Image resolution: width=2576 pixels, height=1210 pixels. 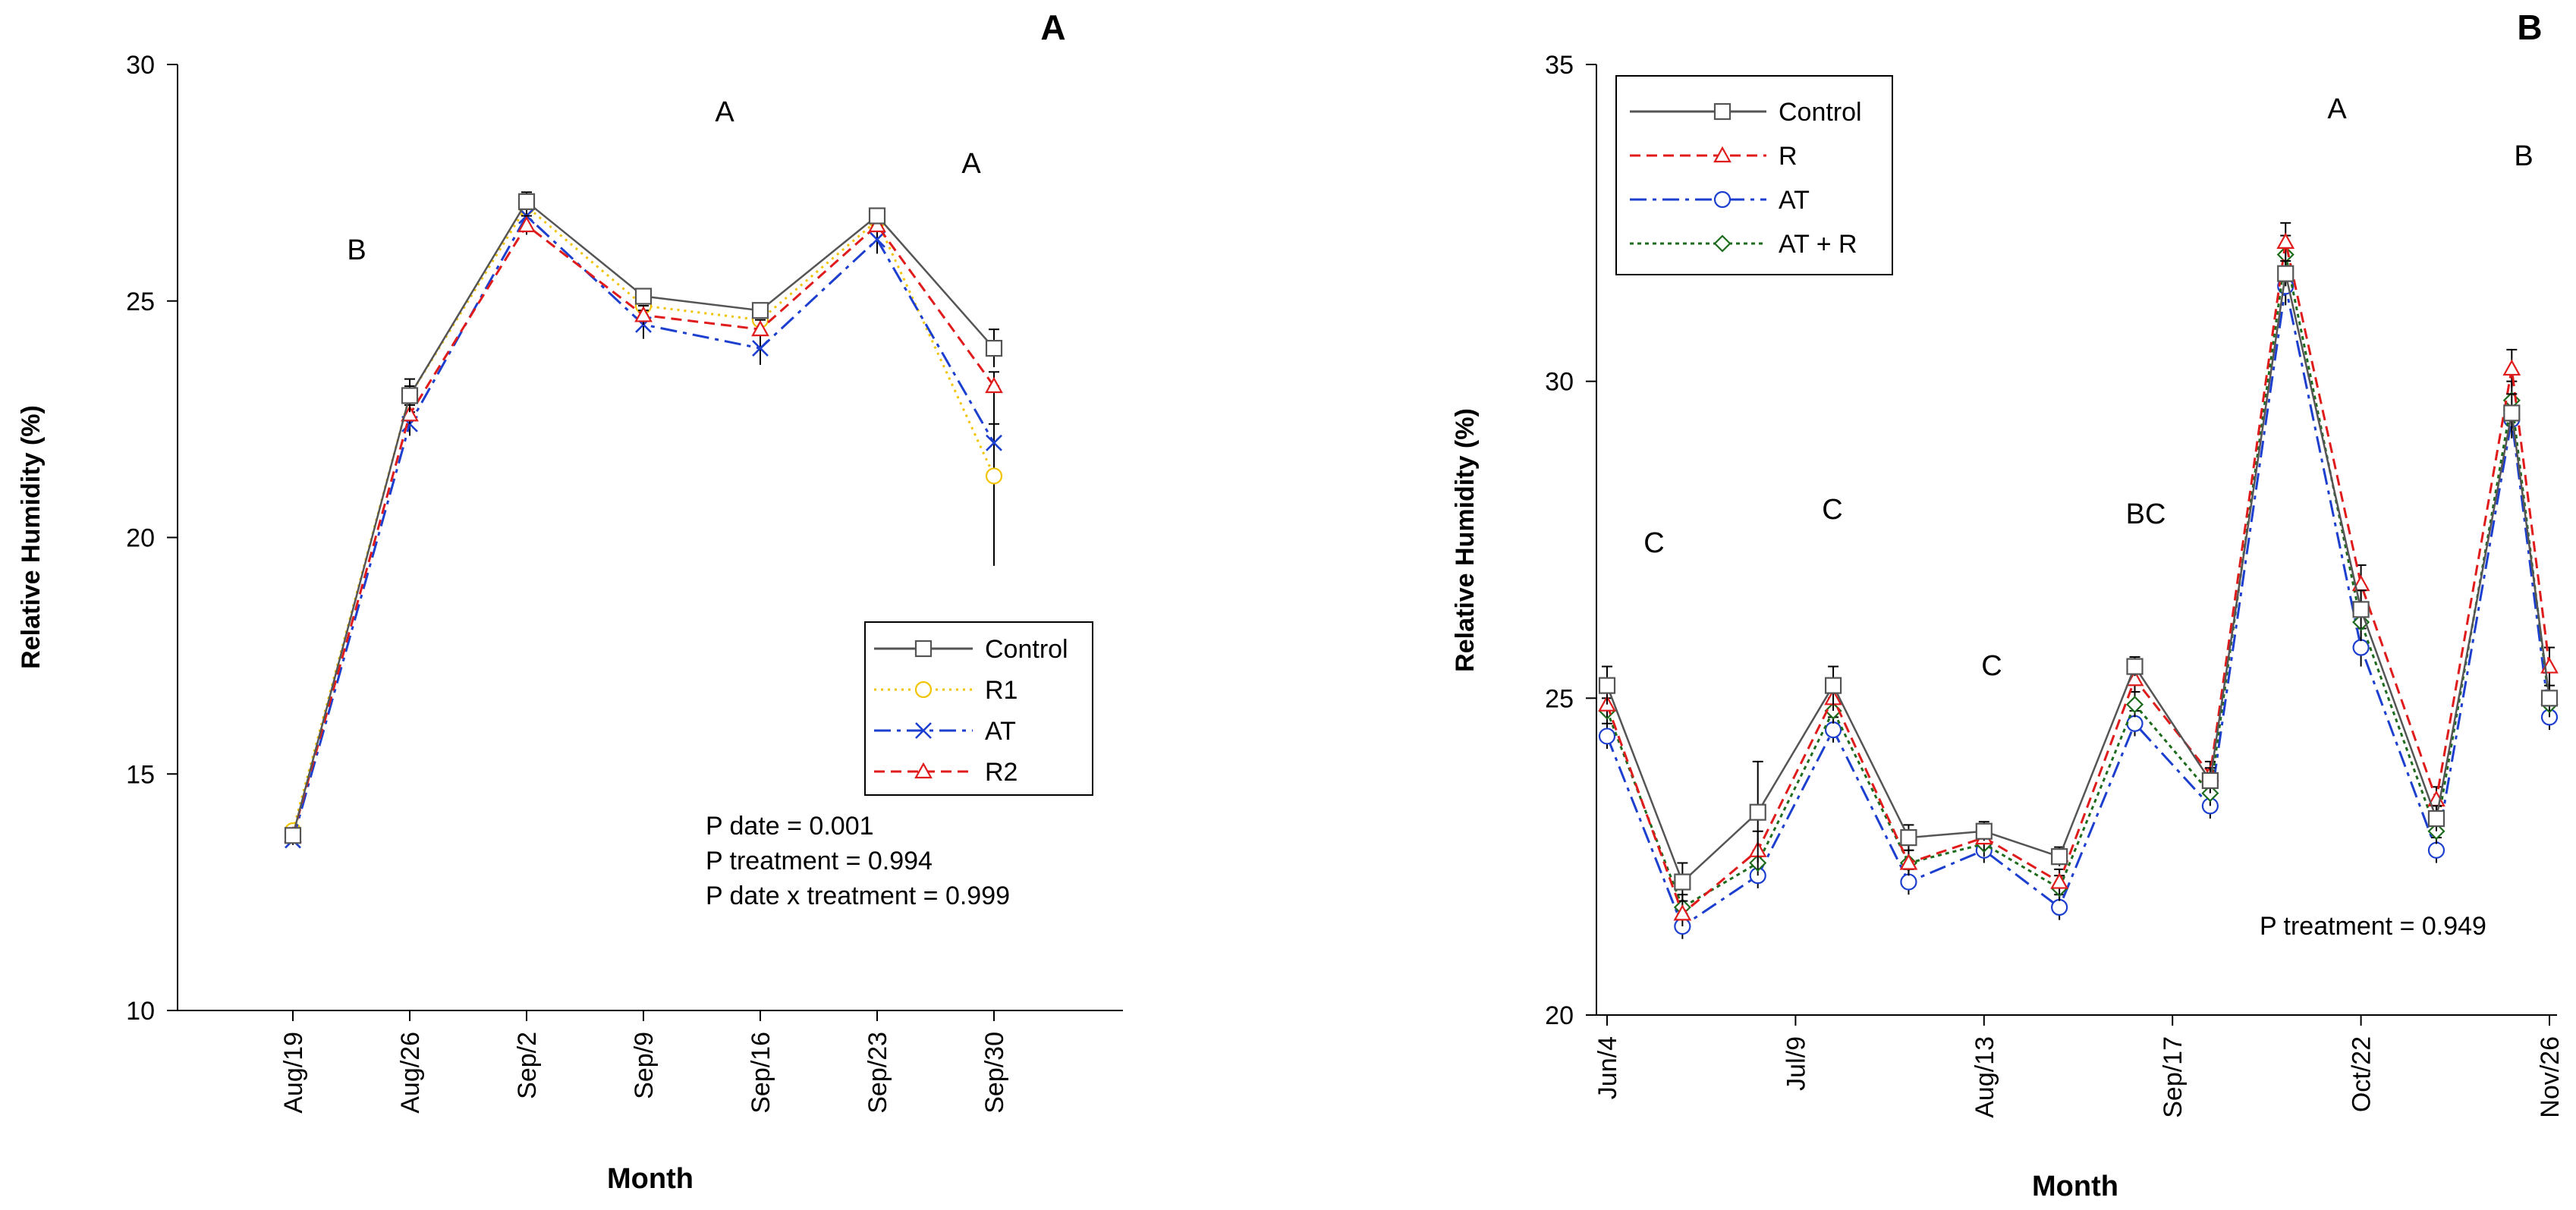 What do you see at coordinates (1559, 382) in the screenshot?
I see `panel-b-y-tick-label: 30` at bounding box center [1559, 382].